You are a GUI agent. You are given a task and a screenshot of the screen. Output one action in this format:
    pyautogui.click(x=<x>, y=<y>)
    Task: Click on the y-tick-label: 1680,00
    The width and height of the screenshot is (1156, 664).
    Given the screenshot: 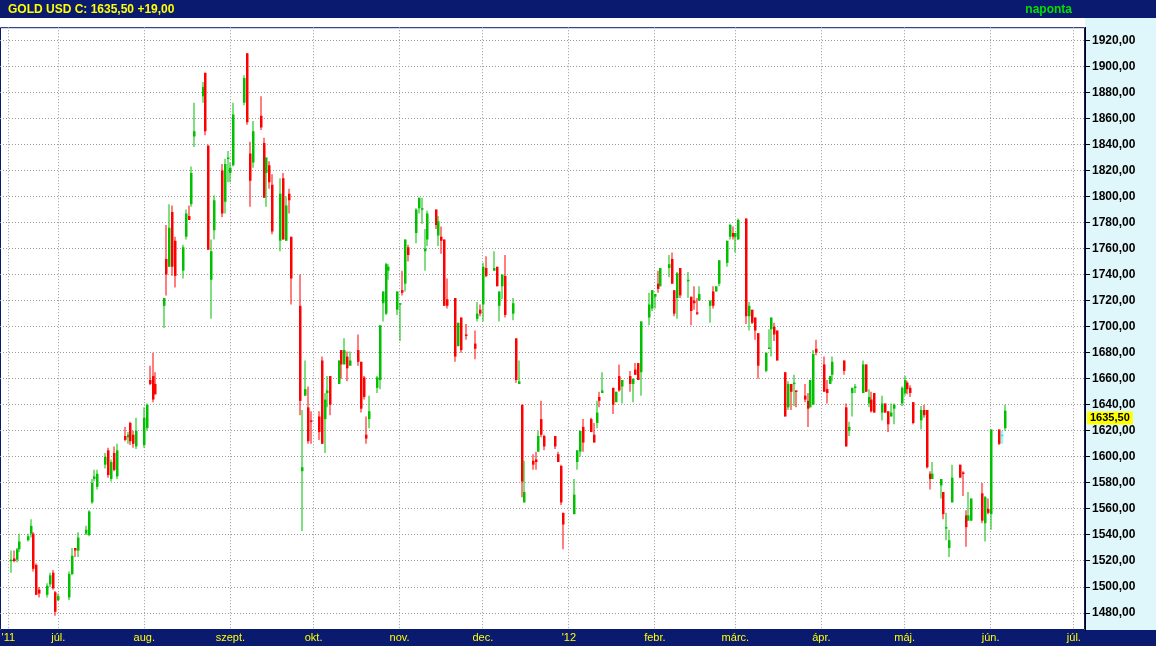 What is the action you would take?
    pyautogui.click(x=1114, y=352)
    